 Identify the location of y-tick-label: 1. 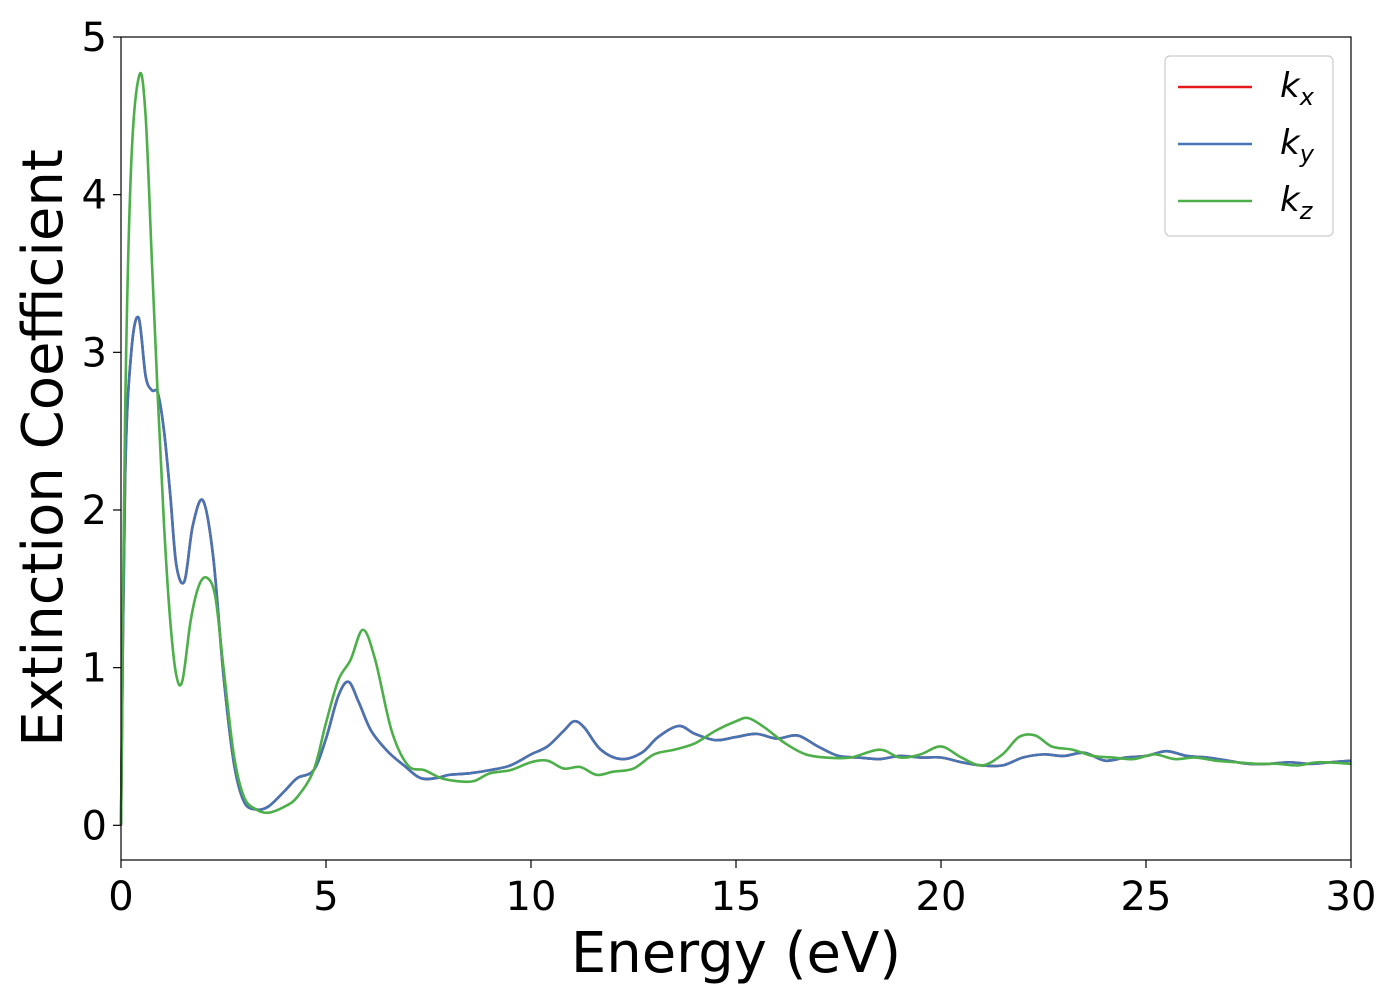
(94, 669).